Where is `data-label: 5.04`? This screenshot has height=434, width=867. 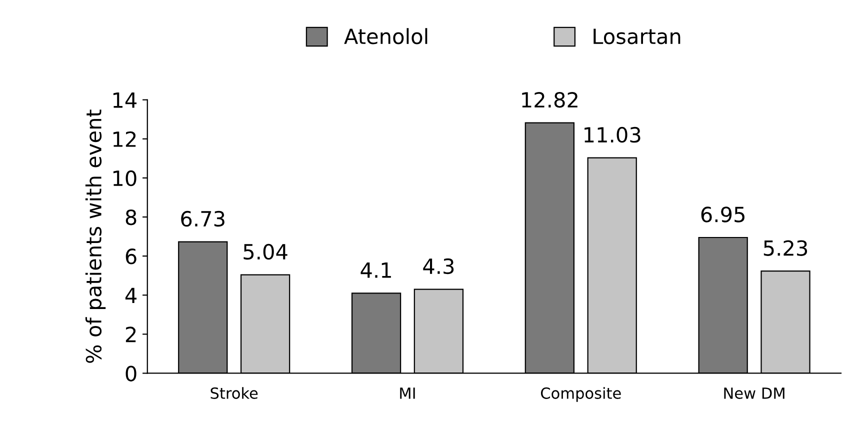
data-label: 5.04 is located at coordinates (266, 252).